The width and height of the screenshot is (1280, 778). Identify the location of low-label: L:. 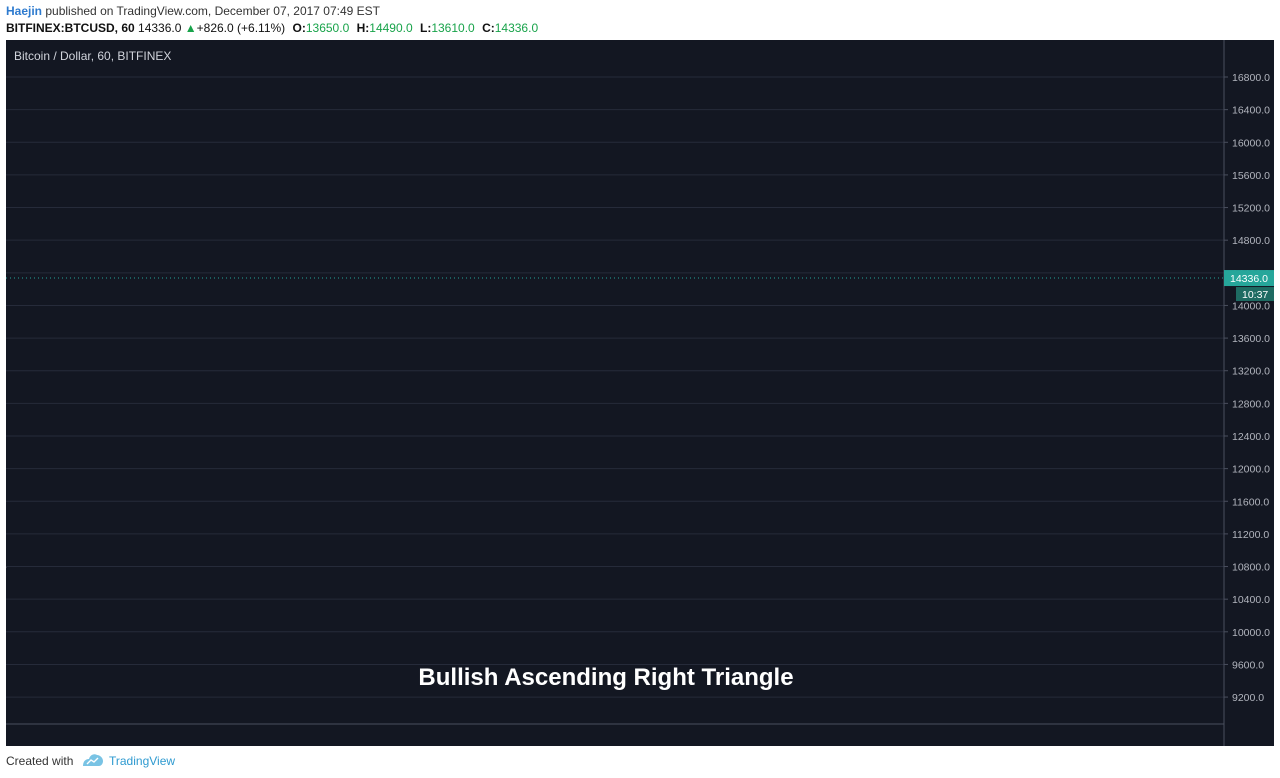
(426, 28).